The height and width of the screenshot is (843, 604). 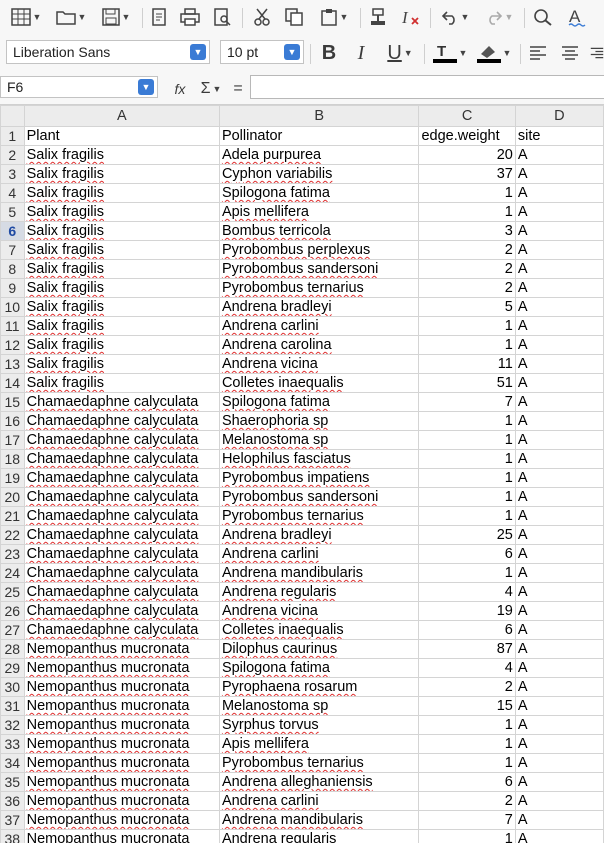 I want to click on row-header: 11, so click(x=12, y=326).